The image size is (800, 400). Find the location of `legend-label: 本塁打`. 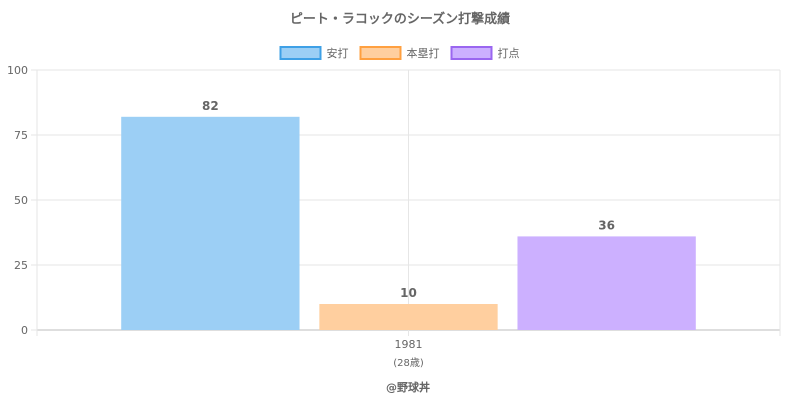

legend-label: 本塁打 is located at coordinates (423, 53).